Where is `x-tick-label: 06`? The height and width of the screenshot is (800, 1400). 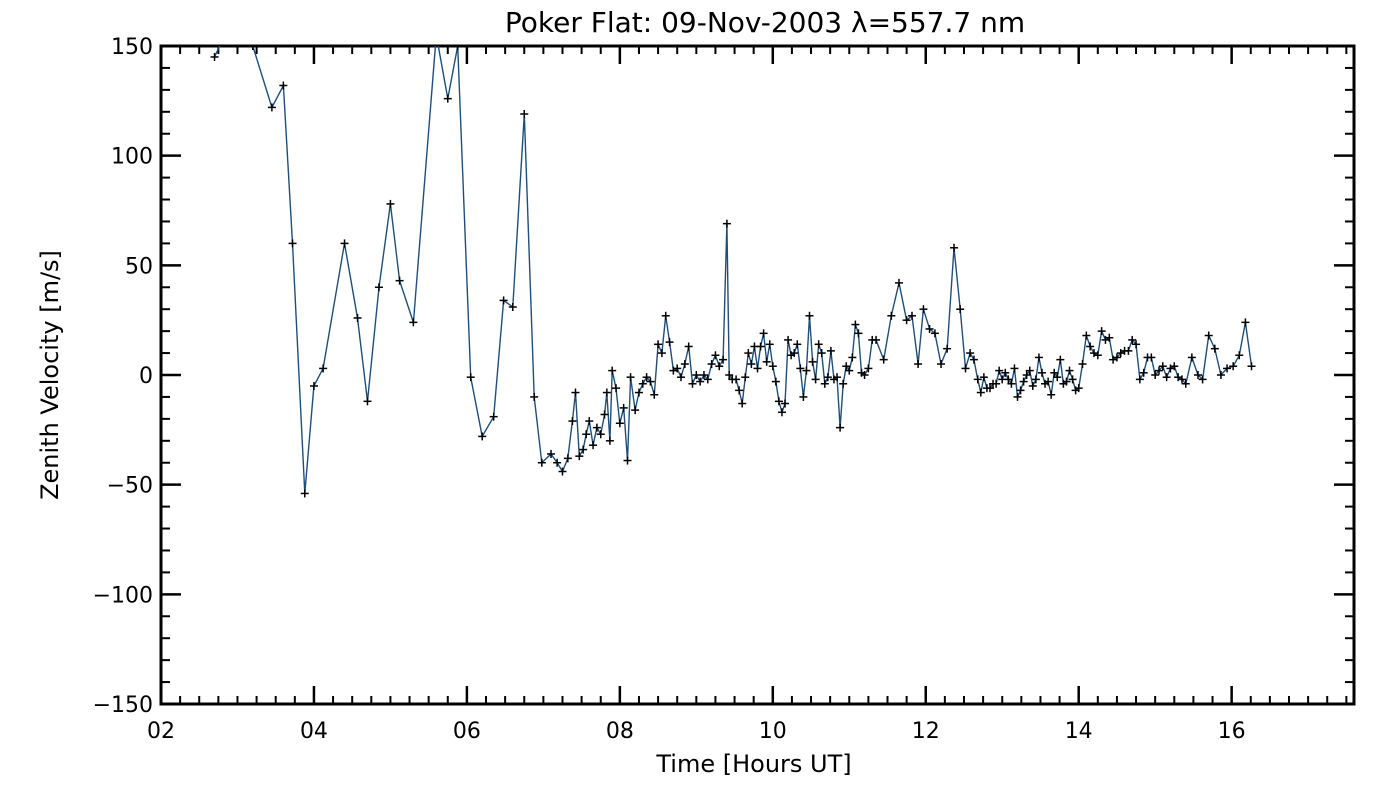
x-tick-label: 06 is located at coordinates (467, 731).